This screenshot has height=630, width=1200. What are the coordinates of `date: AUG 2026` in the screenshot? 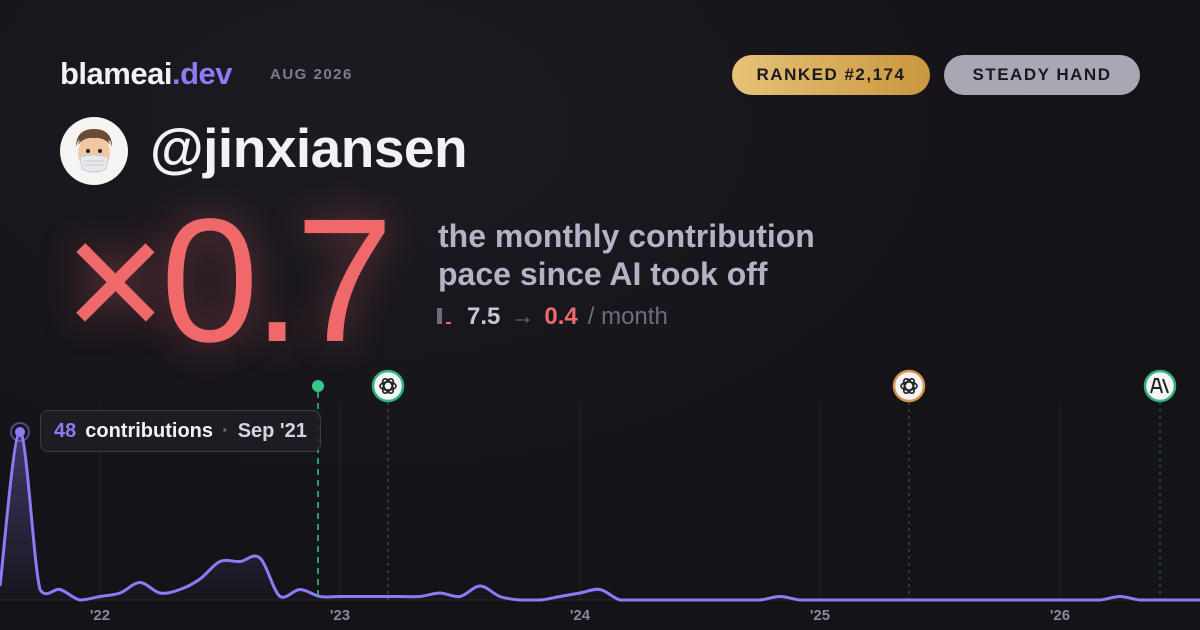 It's located at (311, 74).